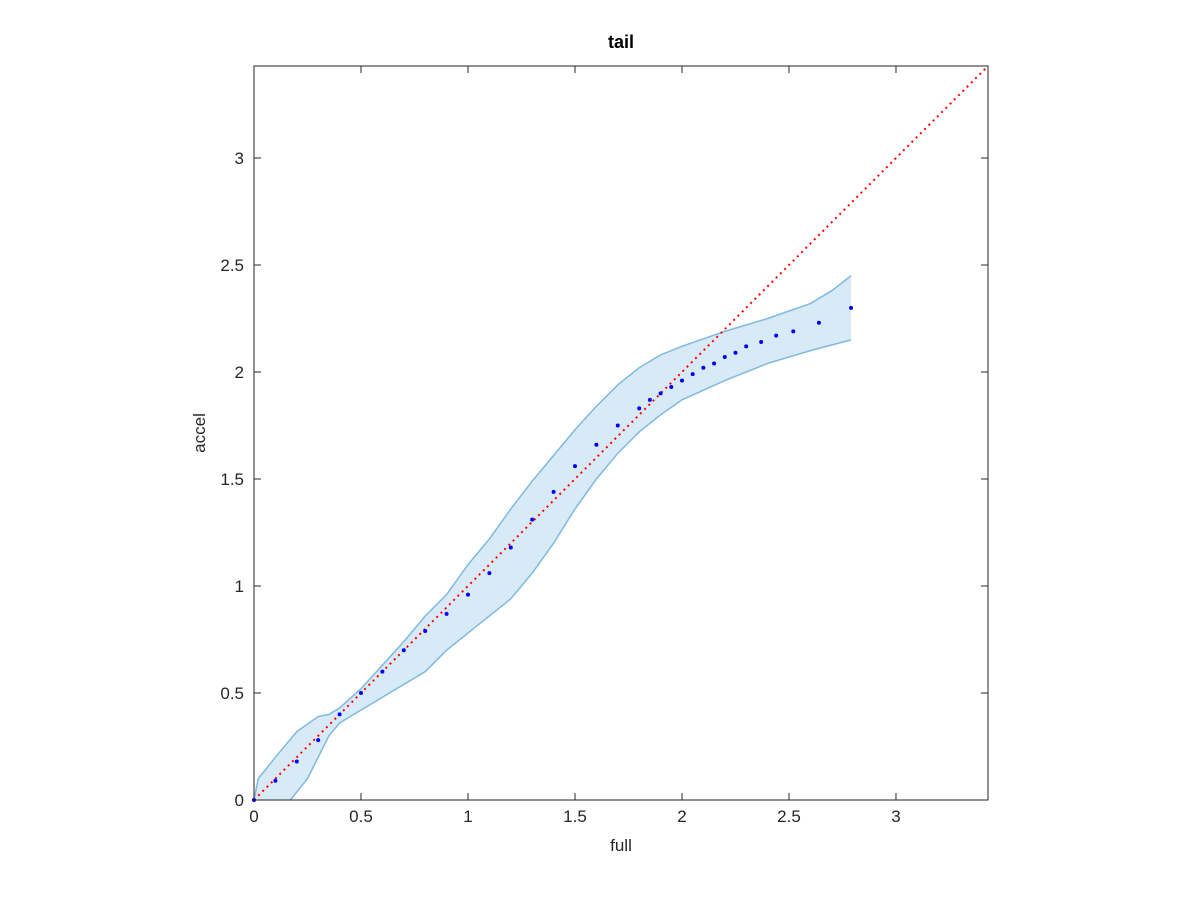  Describe the element at coordinates (239, 158) in the screenshot. I see `y-tick-label: 3` at that location.